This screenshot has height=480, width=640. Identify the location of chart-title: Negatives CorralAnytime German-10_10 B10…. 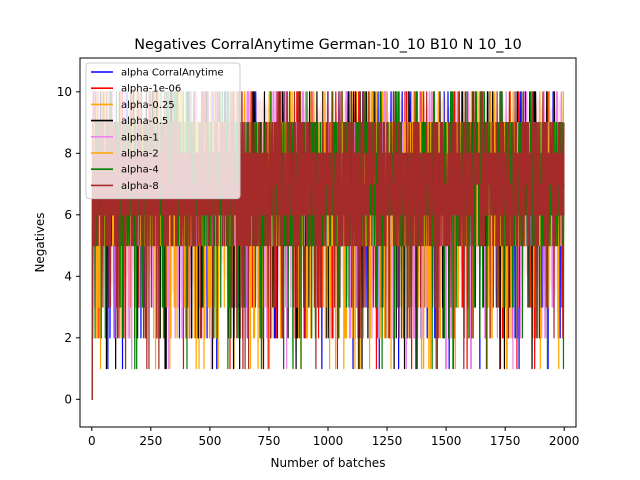
(328, 45).